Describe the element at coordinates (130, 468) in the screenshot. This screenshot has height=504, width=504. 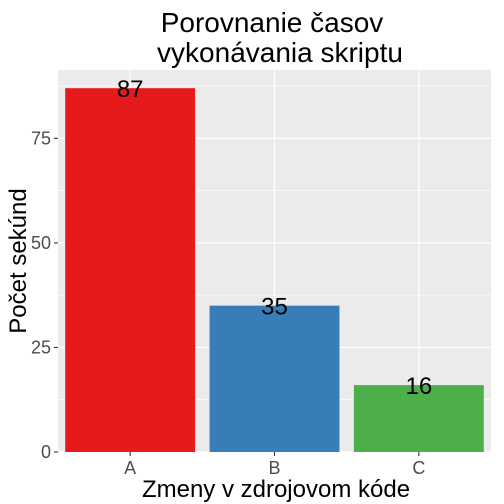
I see `x-tick-label: A` at that location.